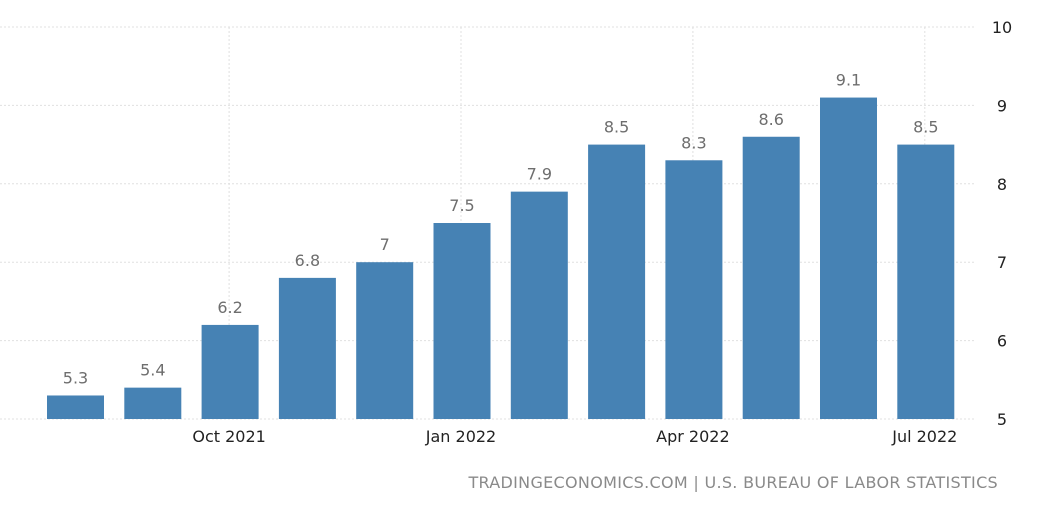 This screenshot has width=1044, height=522. Describe the element at coordinates (924, 436) in the screenshot. I see `x-tick-label-3: Jul 2022` at that location.